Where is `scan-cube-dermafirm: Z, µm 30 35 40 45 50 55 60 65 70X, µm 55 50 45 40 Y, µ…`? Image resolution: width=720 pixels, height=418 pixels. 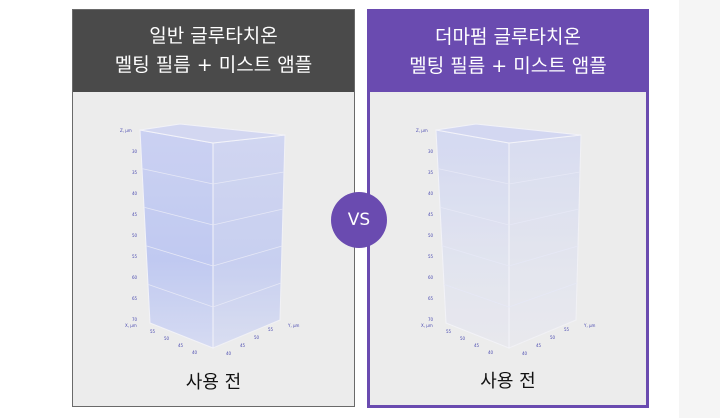
scan-cube-dermafirm: Z, µm 30 35 40 45 50 55 60 65 70X, µm 55 50 45 40 Y, µ… is located at coordinates (506, 239).